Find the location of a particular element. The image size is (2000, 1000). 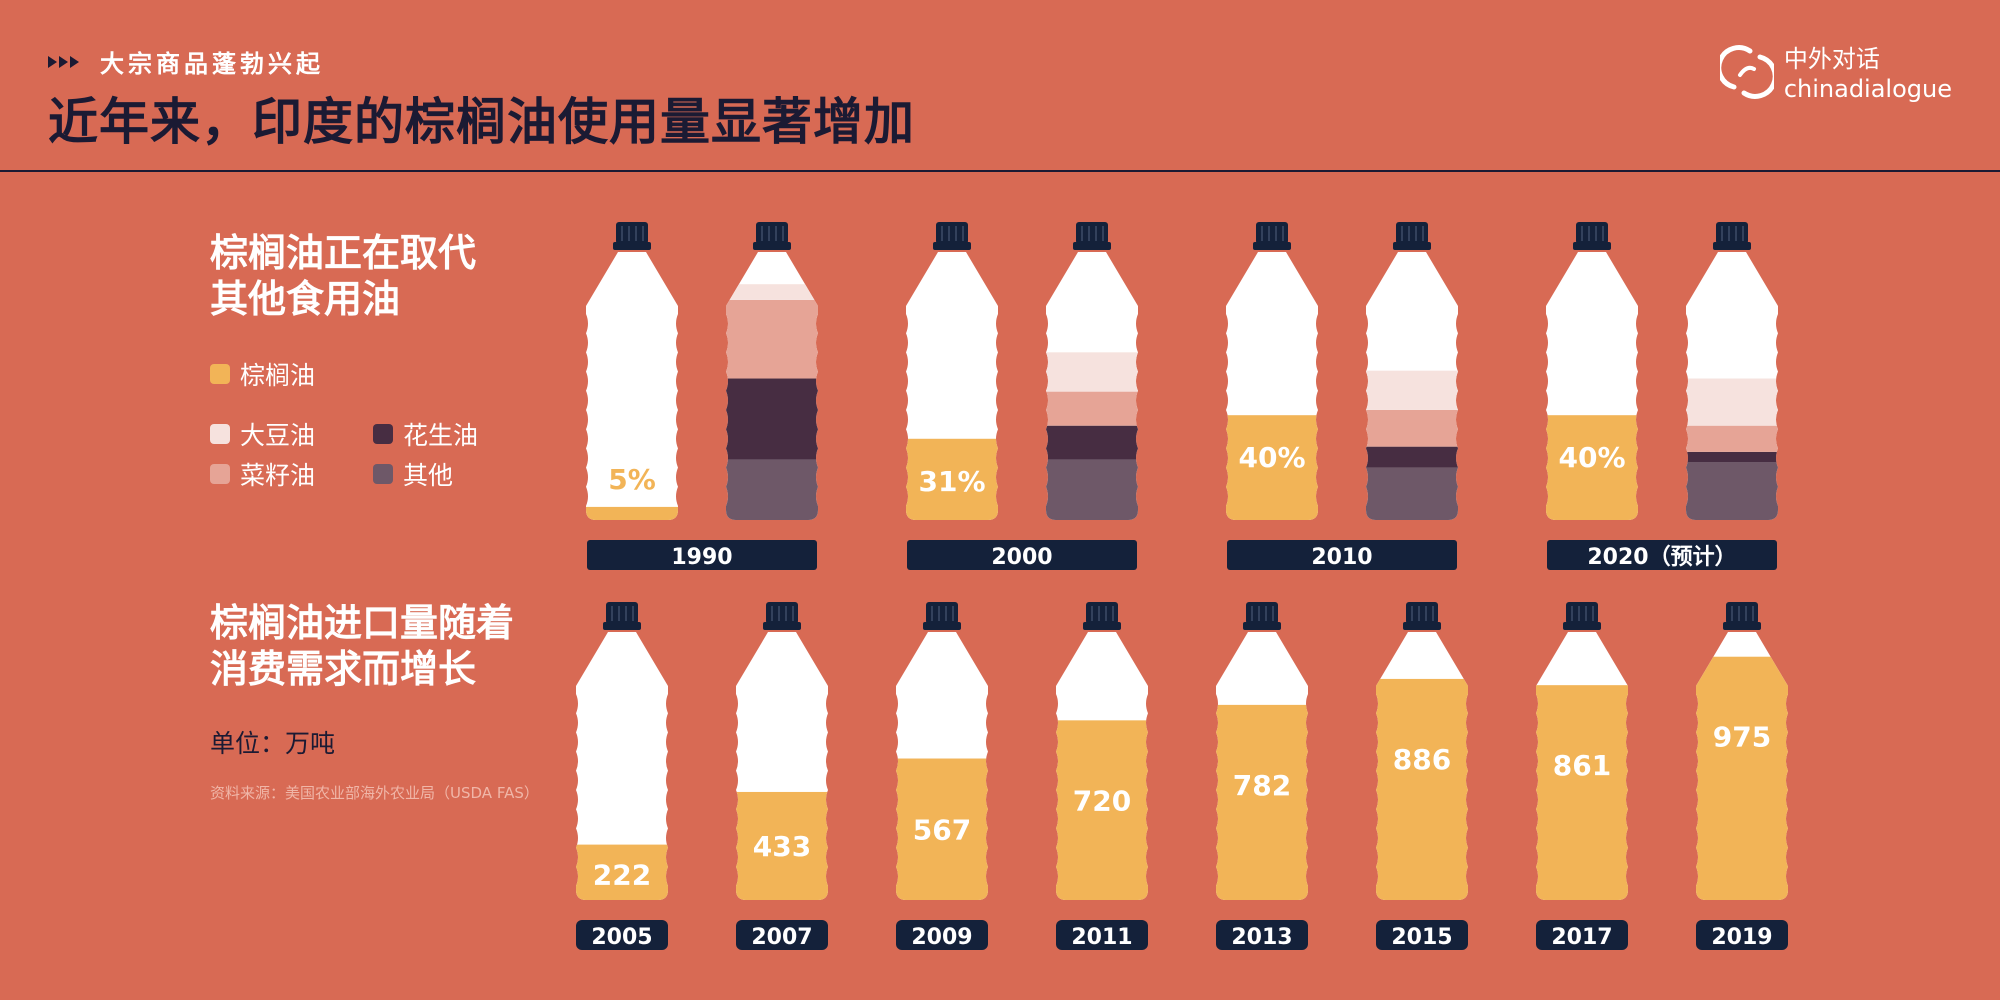

legend-palm: 棕榈油 is located at coordinates (262, 374).